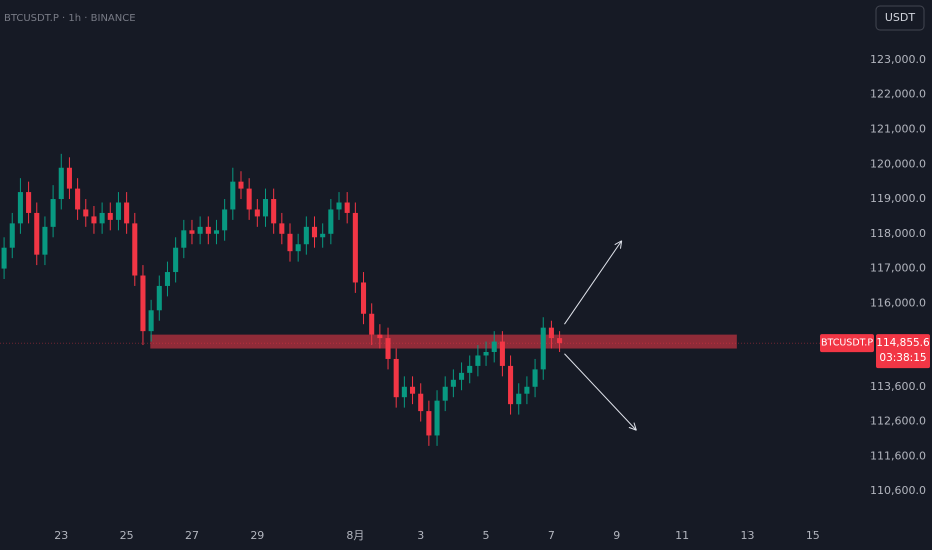 This screenshot has width=932, height=550. I want to click on currency-button, so click(900, 18).